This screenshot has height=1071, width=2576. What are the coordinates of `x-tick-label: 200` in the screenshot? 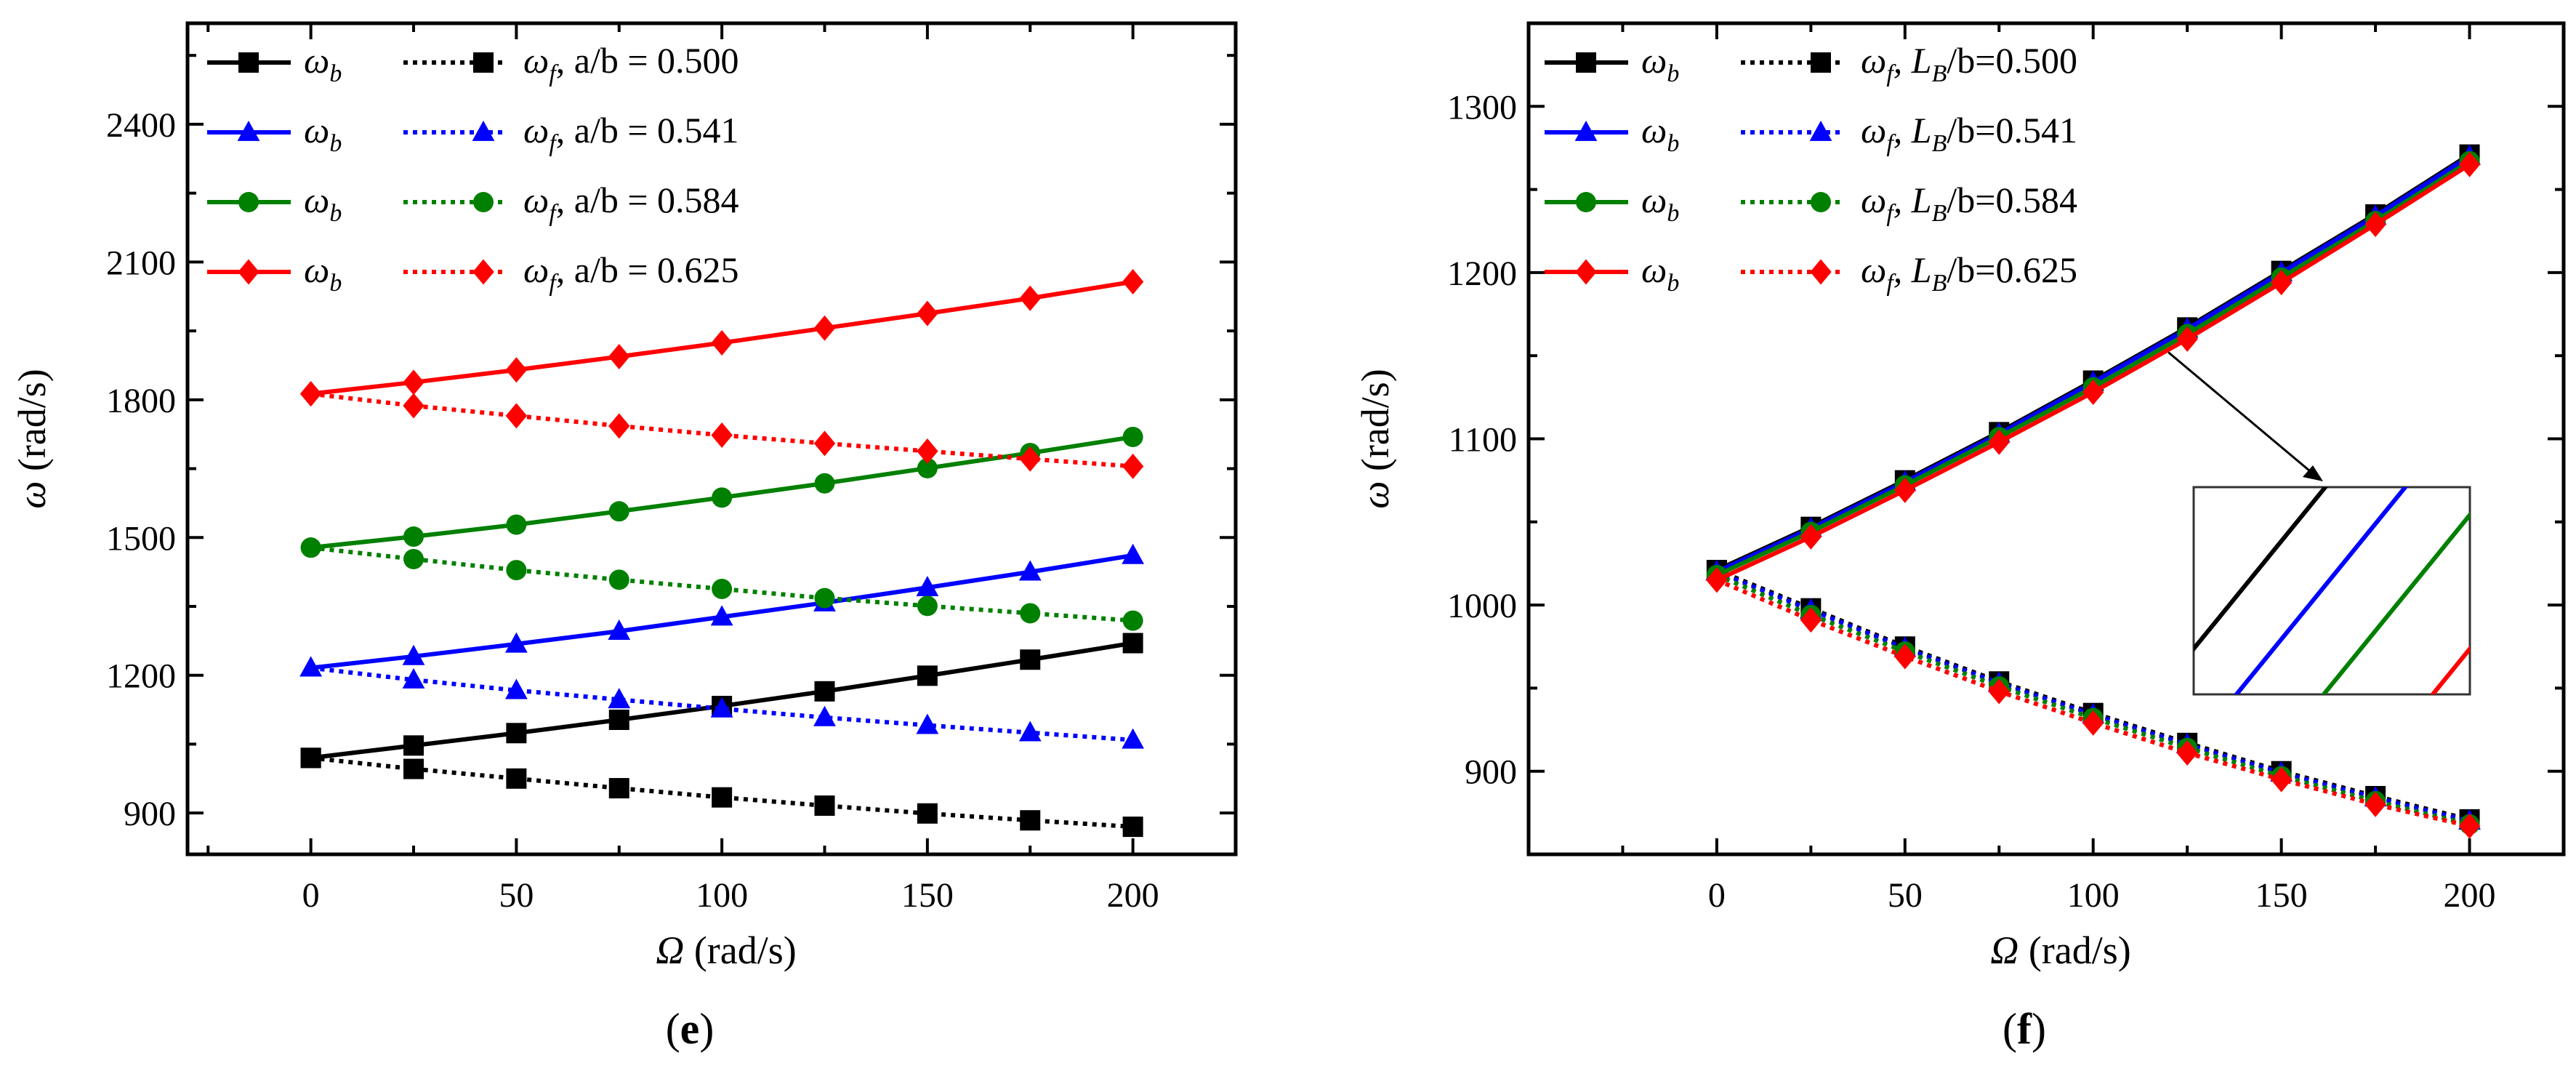 It's located at (2470, 895).